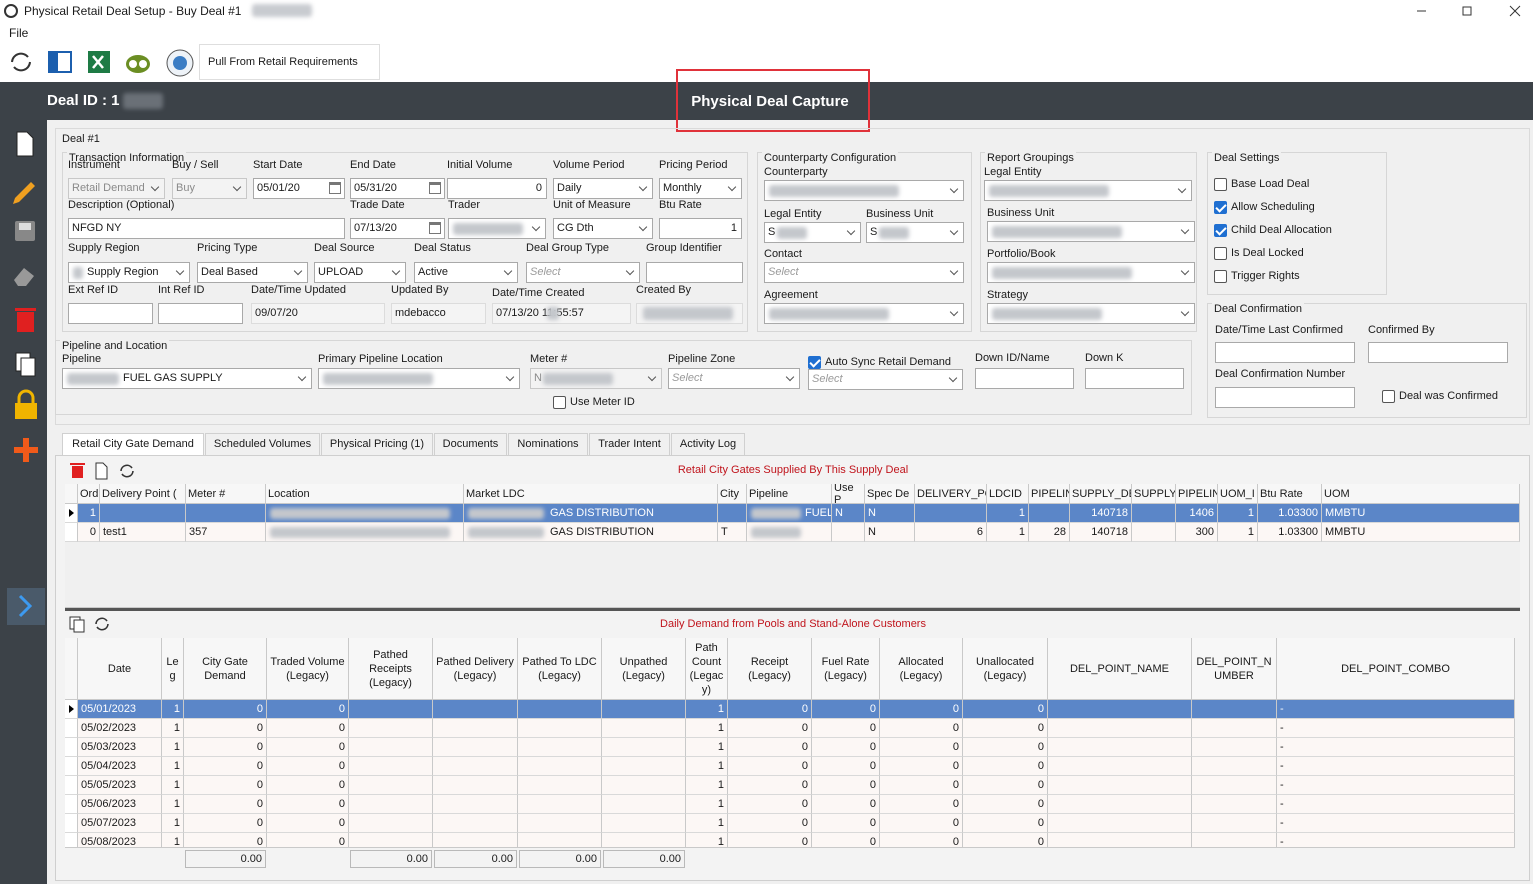  Describe the element at coordinates (1304, 230) in the screenshot. I see `checkbox-option: Child Deal Allocation` at that location.